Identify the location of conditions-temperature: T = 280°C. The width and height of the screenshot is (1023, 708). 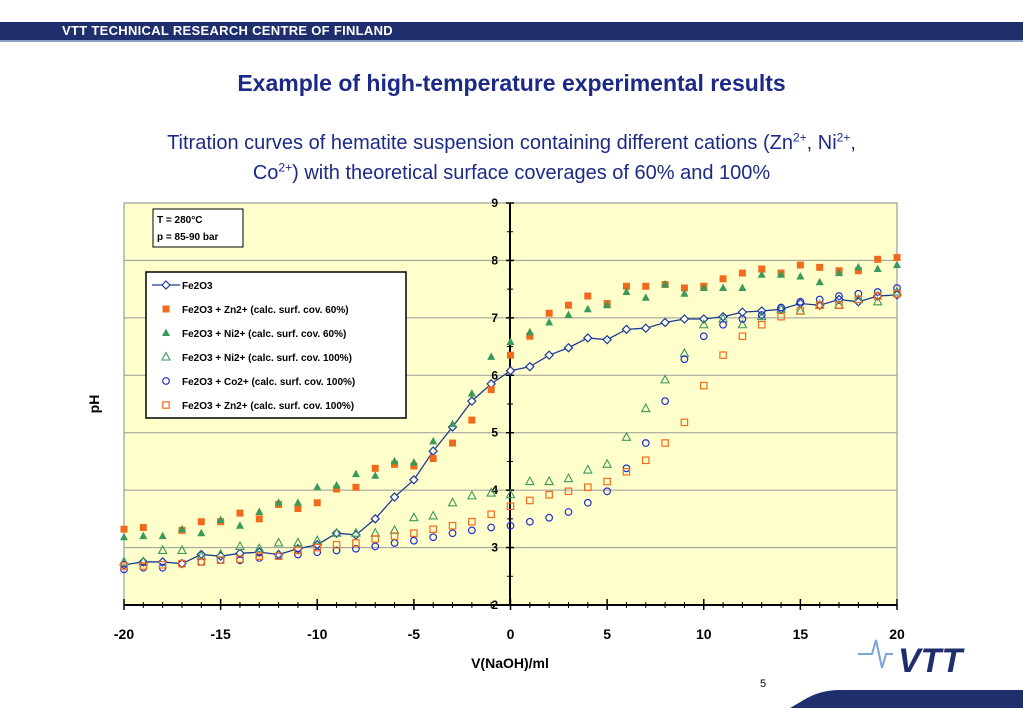
(179, 220).